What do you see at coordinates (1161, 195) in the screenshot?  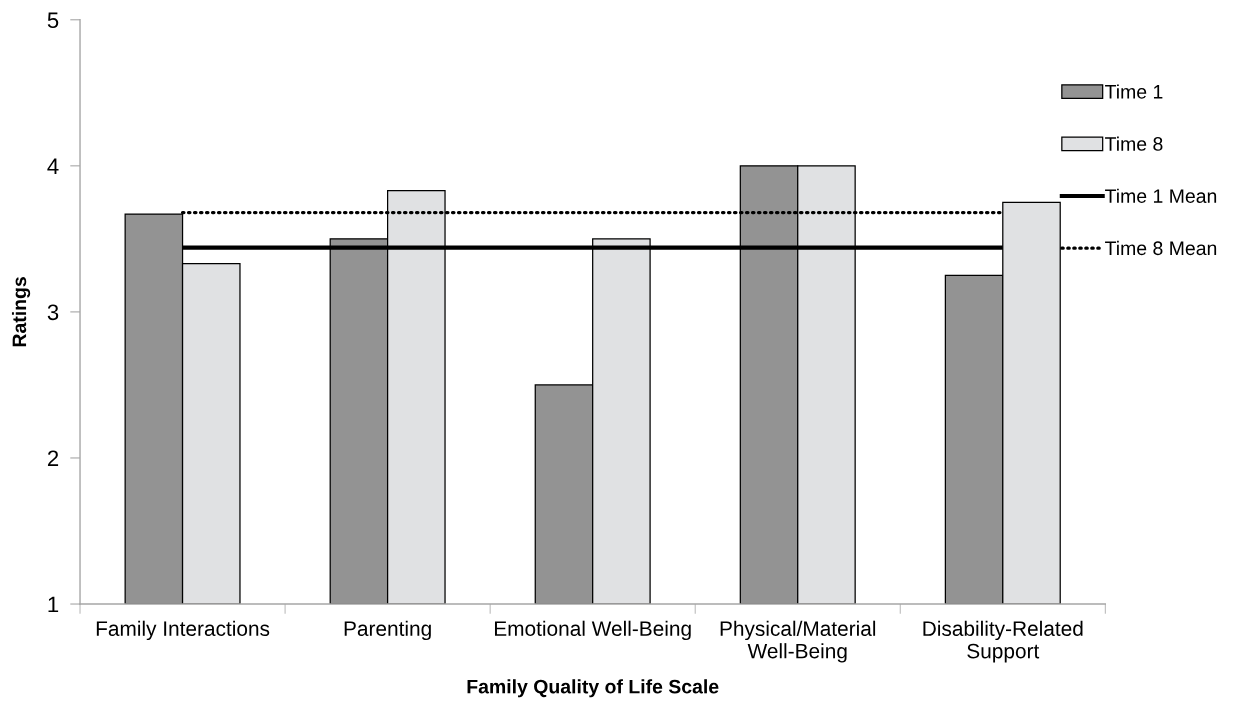 I see `legend-label: Time 1 Mean` at bounding box center [1161, 195].